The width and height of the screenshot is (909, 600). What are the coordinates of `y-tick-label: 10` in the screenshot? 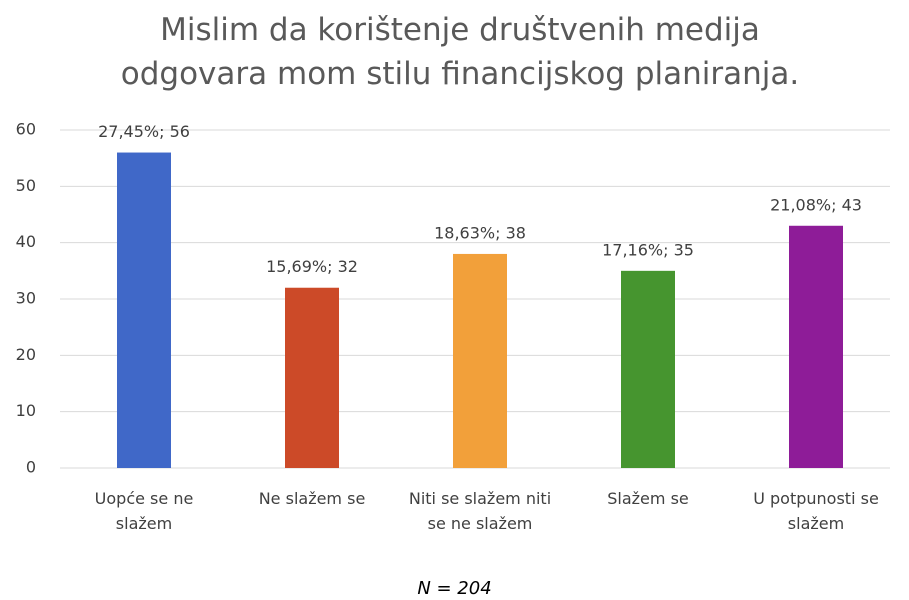 It's located at (26, 410).